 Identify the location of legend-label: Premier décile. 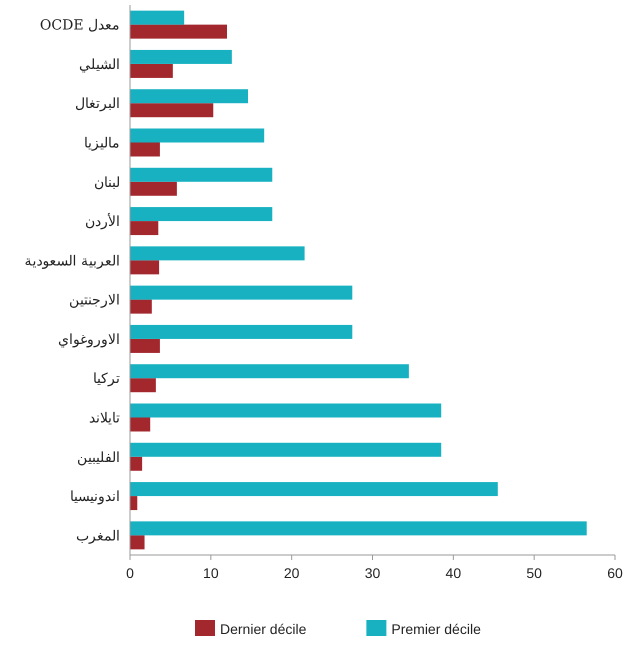
(436, 629).